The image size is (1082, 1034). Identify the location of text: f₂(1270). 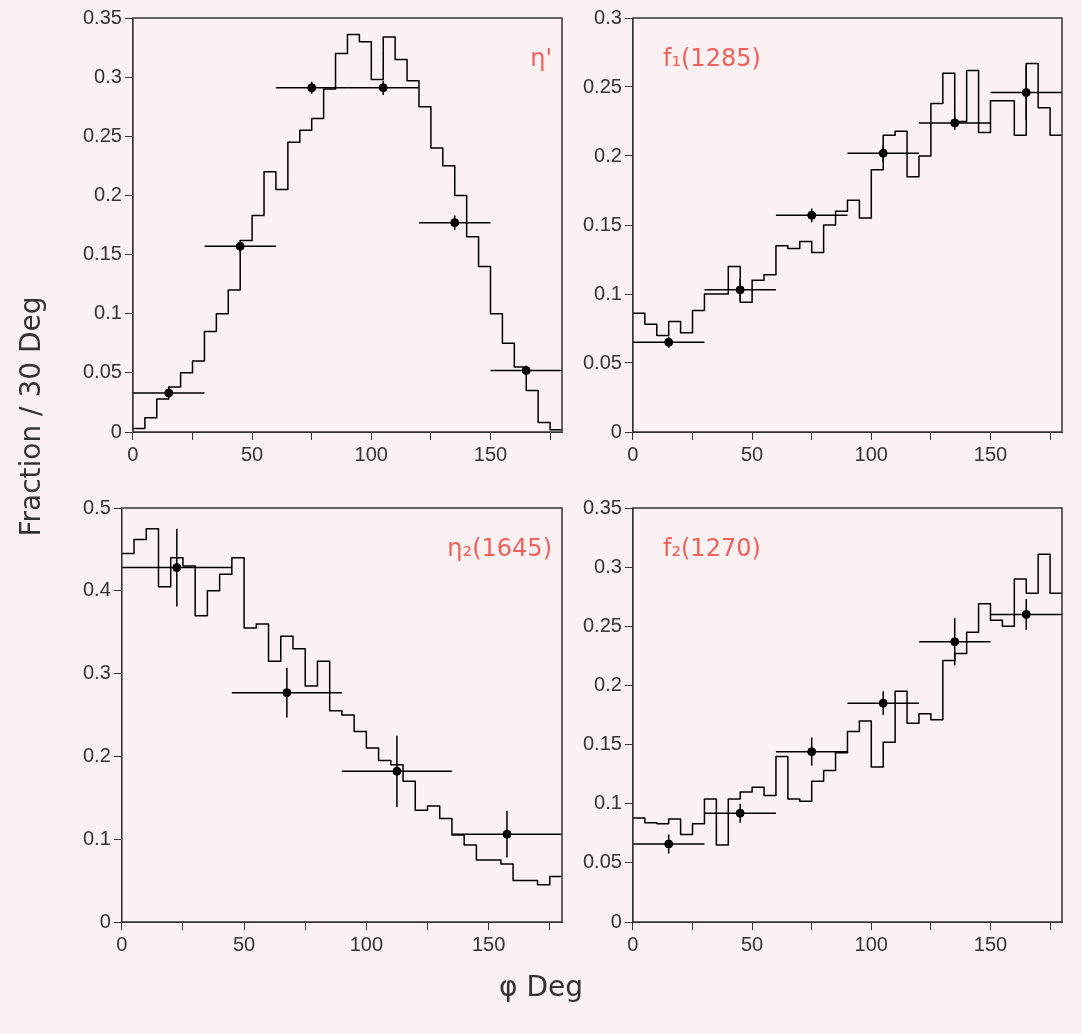
(711, 548).